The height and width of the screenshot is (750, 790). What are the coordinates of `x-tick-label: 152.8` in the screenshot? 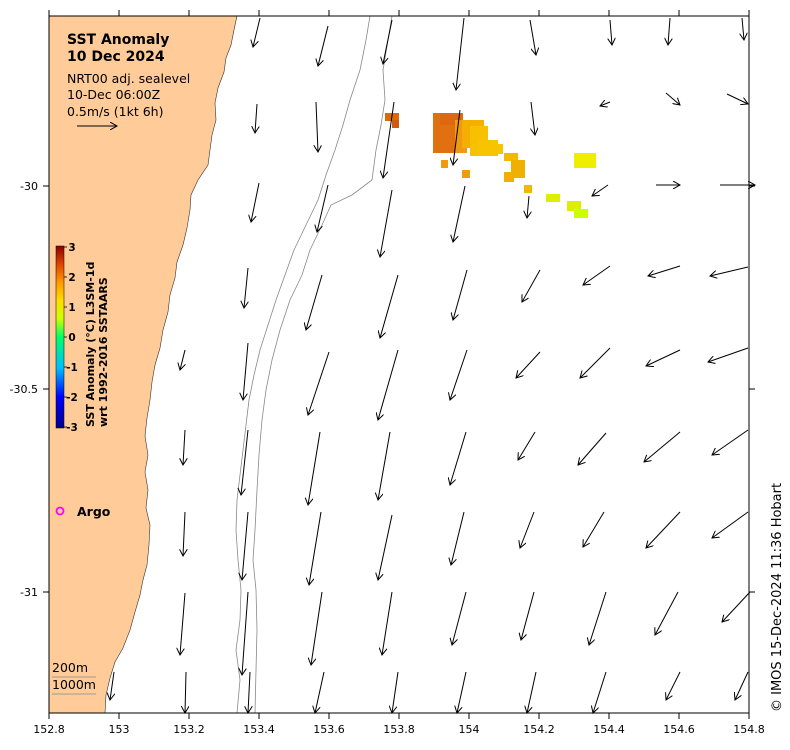 It's located at (49, 729).